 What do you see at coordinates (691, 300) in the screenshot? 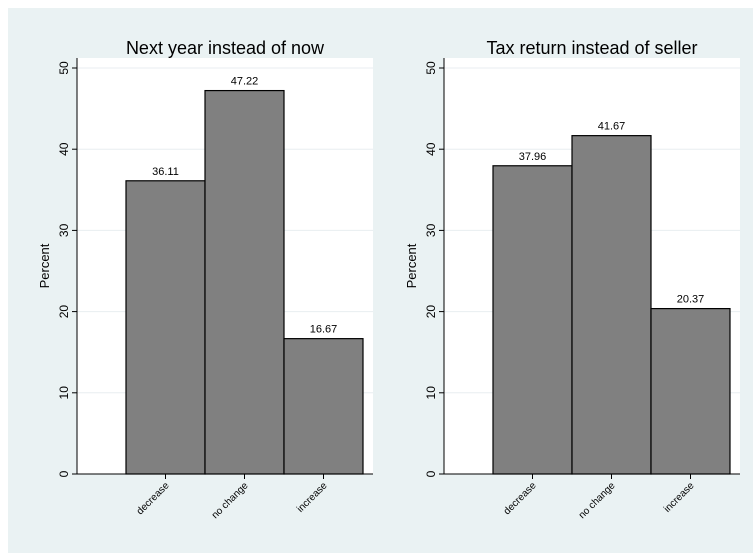
I see `data-label: 20.37` at bounding box center [691, 300].